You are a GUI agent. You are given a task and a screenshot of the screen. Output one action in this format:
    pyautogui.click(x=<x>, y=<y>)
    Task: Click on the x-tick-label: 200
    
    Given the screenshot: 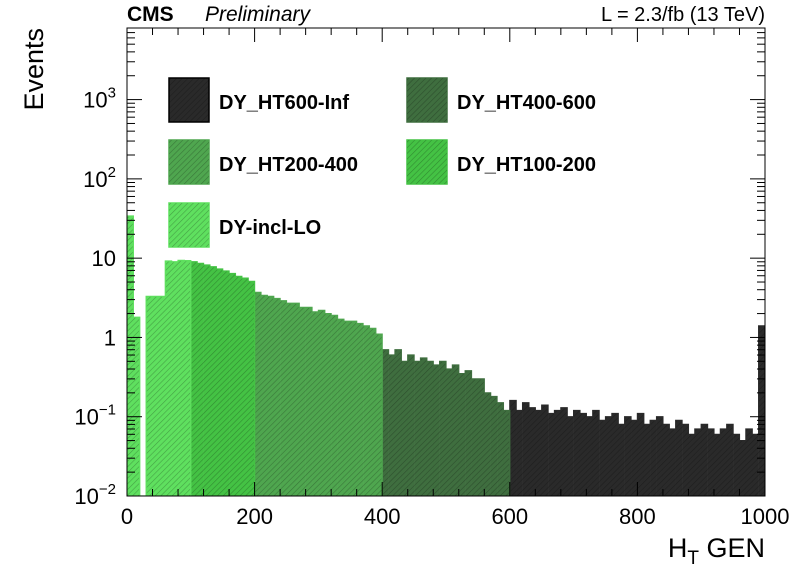 What is the action you would take?
    pyautogui.click(x=254, y=516)
    